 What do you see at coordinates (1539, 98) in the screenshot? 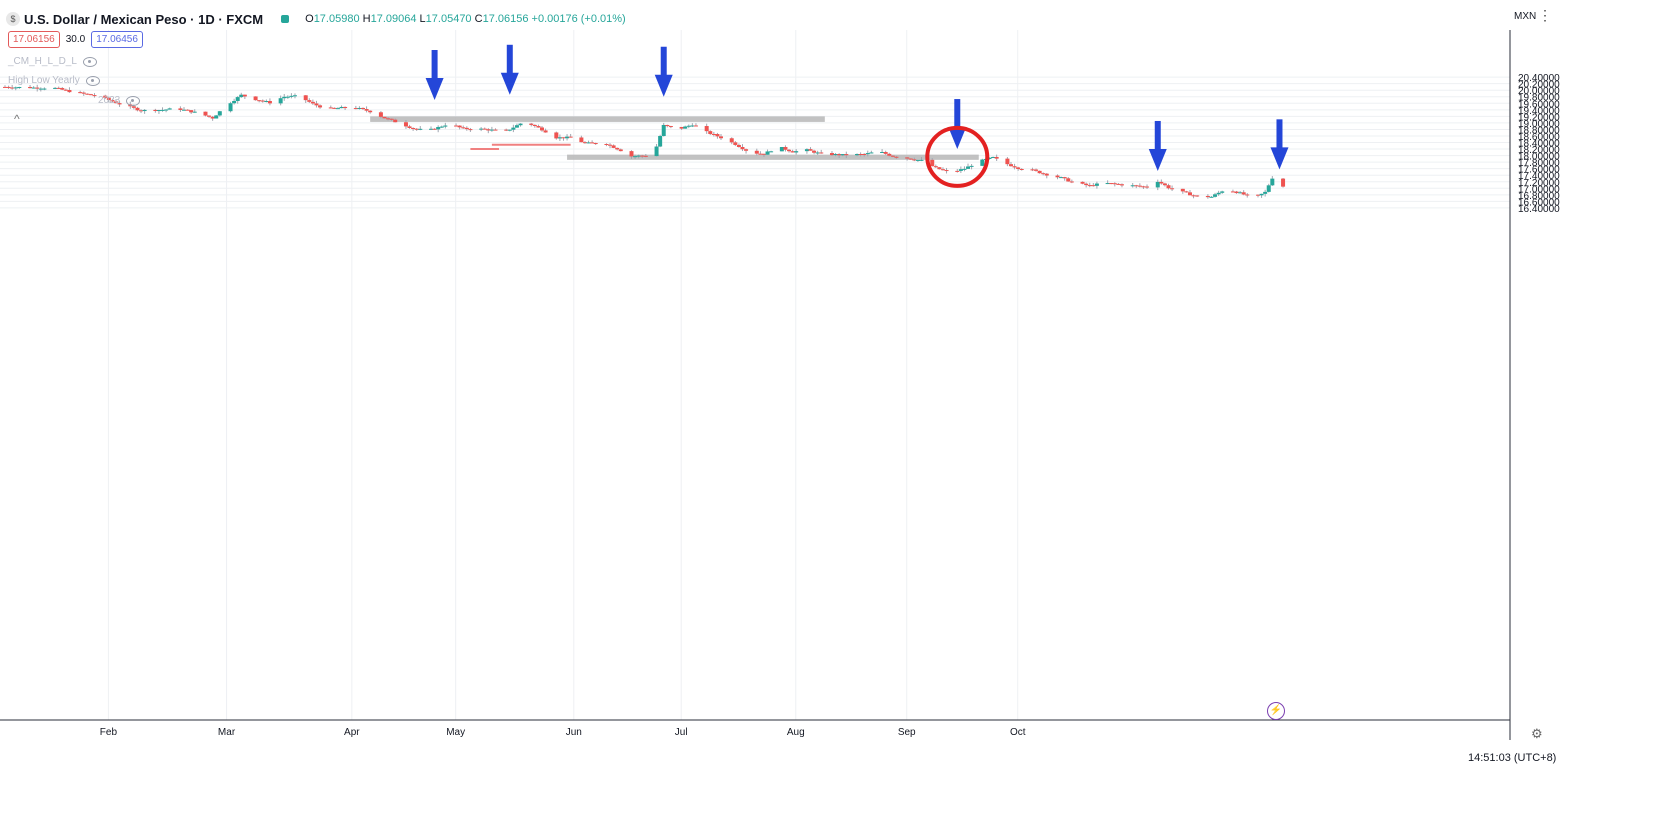
I see `price-tick-label: 19.80000` at bounding box center [1539, 98].